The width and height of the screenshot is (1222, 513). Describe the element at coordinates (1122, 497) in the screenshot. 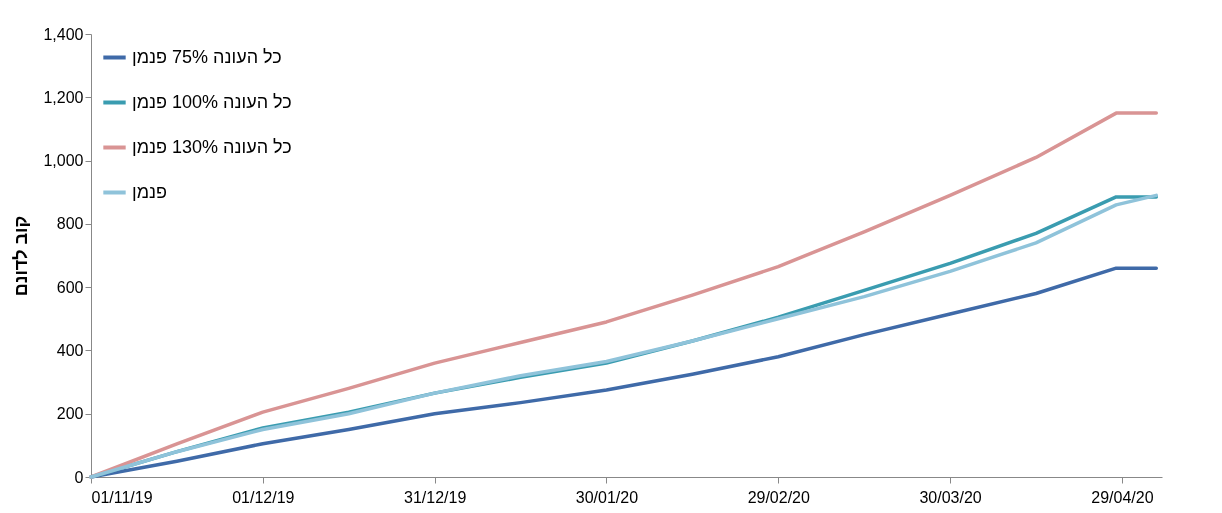

I see `x-tick-label: 29/04/20` at that location.